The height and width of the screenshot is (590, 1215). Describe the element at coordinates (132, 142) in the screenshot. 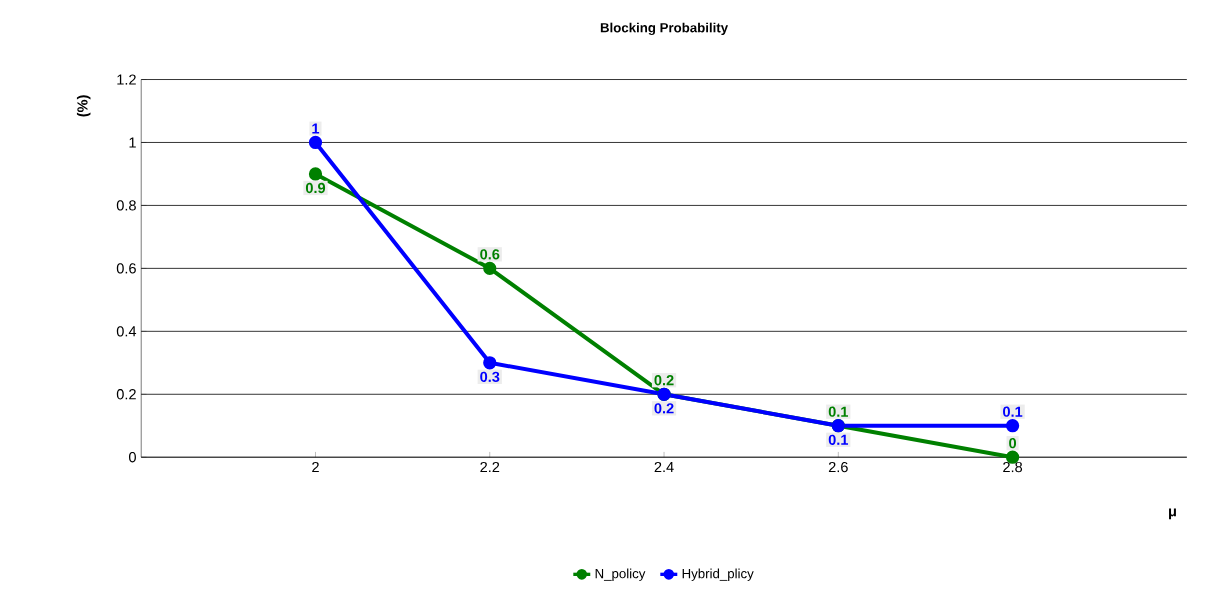

I see `y-tick-label: 1` at that location.